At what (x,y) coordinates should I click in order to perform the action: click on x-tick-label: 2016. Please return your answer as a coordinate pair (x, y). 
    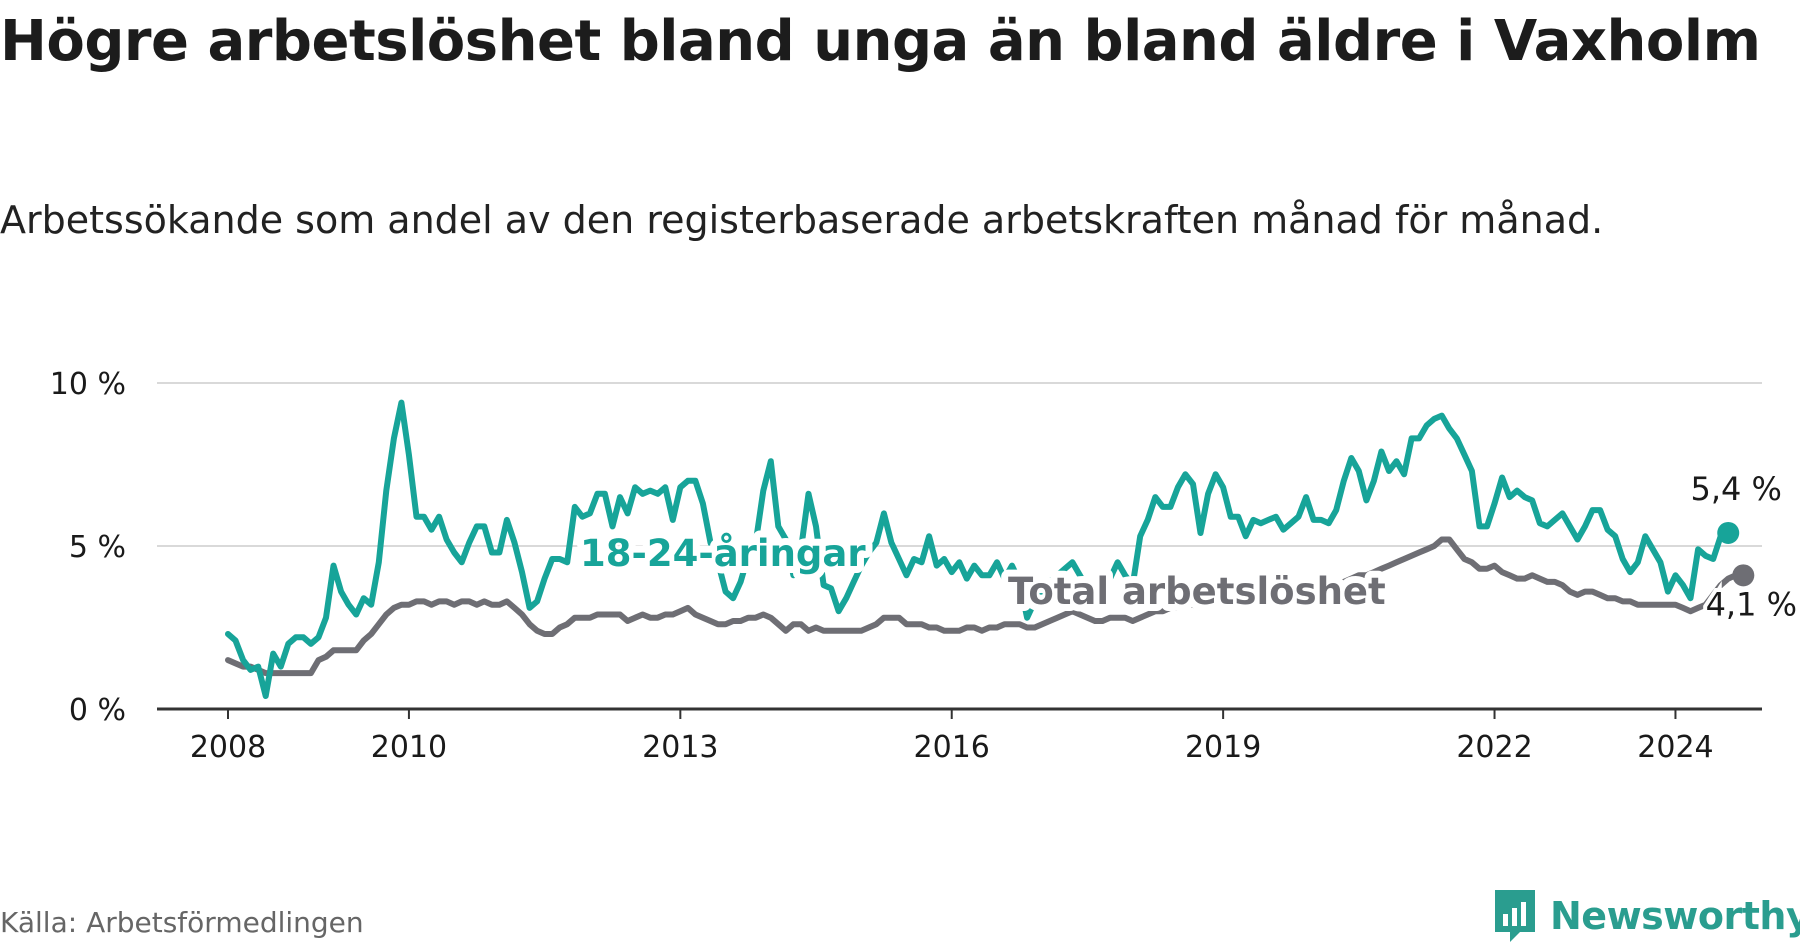
    Looking at the image, I should click on (952, 747).